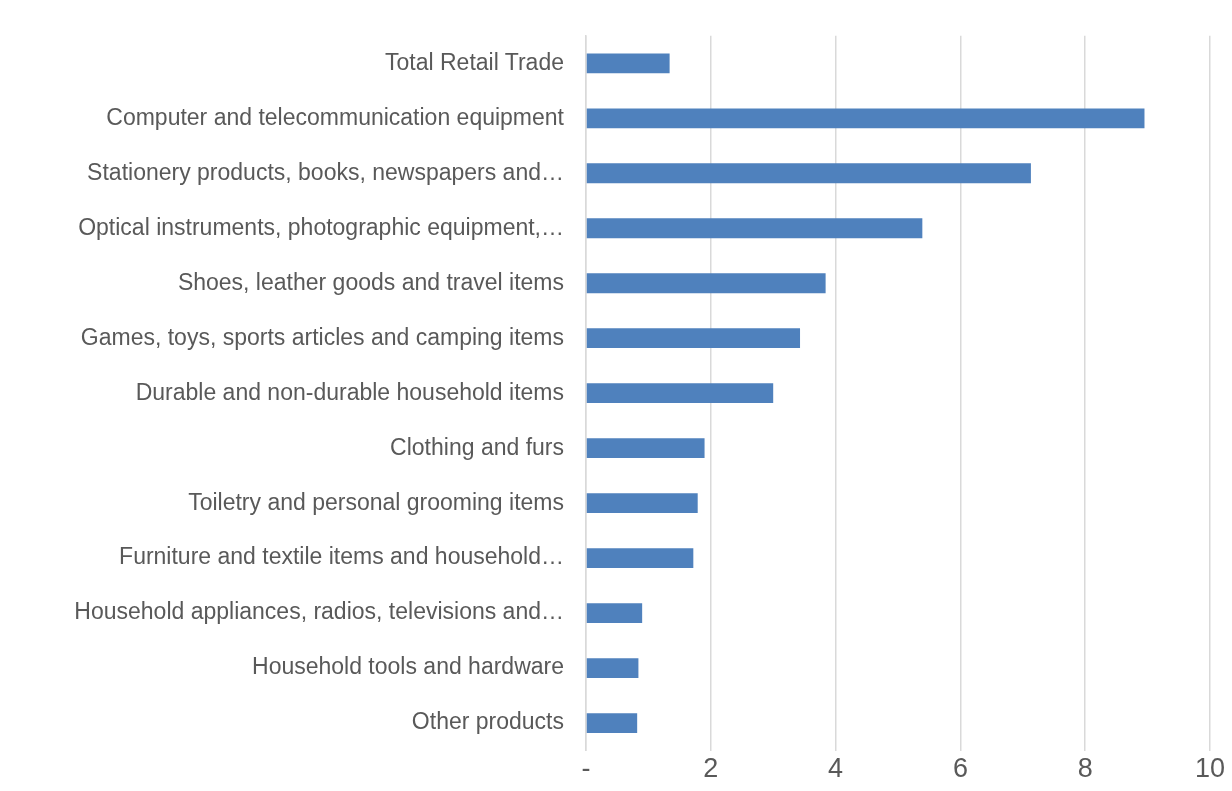 The height and width of the screenshot is (791, 1232). I want to click on y-tick-label: Durable and non-durable household items, so click(349, 391).